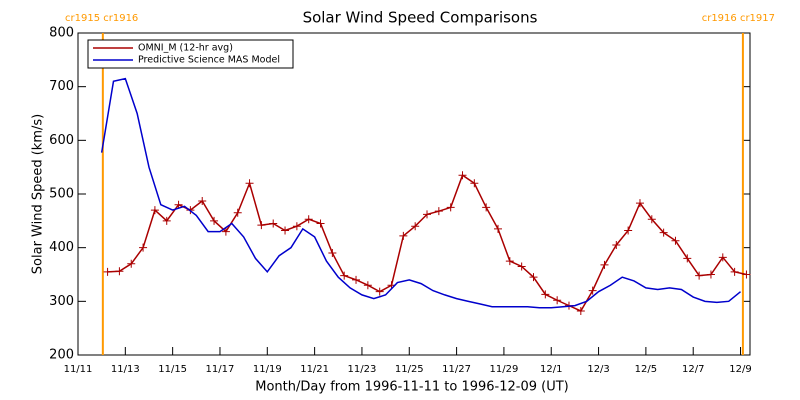 The width and height of the screenshot is (800, 400). I want to click on x-tick-label: 12/1, so click(551, 369).